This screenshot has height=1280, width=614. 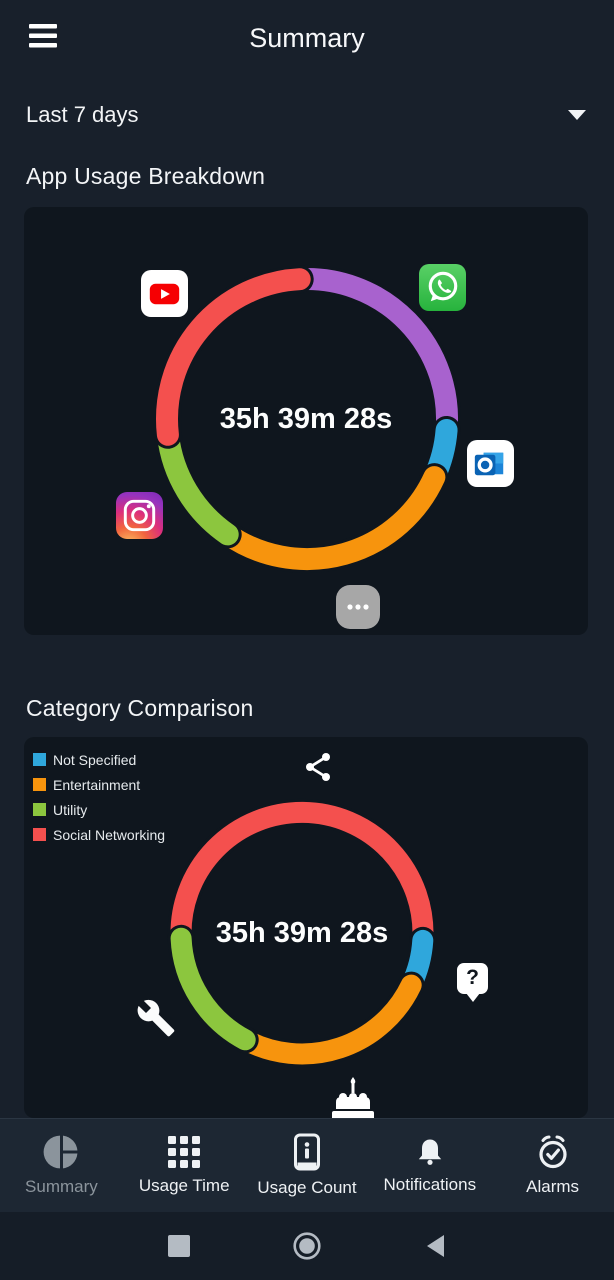 What do you see at coordinates (146, 176) in the screenshot?
I see `section-heading-app-usage: App Usage Breakdown` at bounding box center [146, 176].